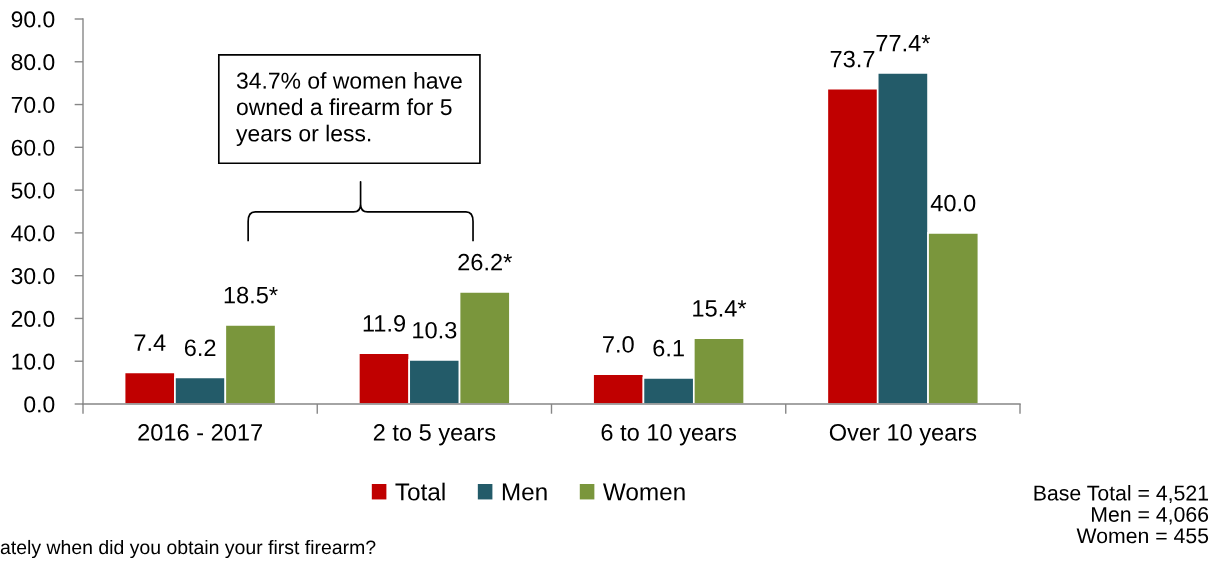 This screenshot has height=569, width=1219. I want to click on text: Base Total = 4,521 Men = 4,066 Women = 455, so click(1121, 514).